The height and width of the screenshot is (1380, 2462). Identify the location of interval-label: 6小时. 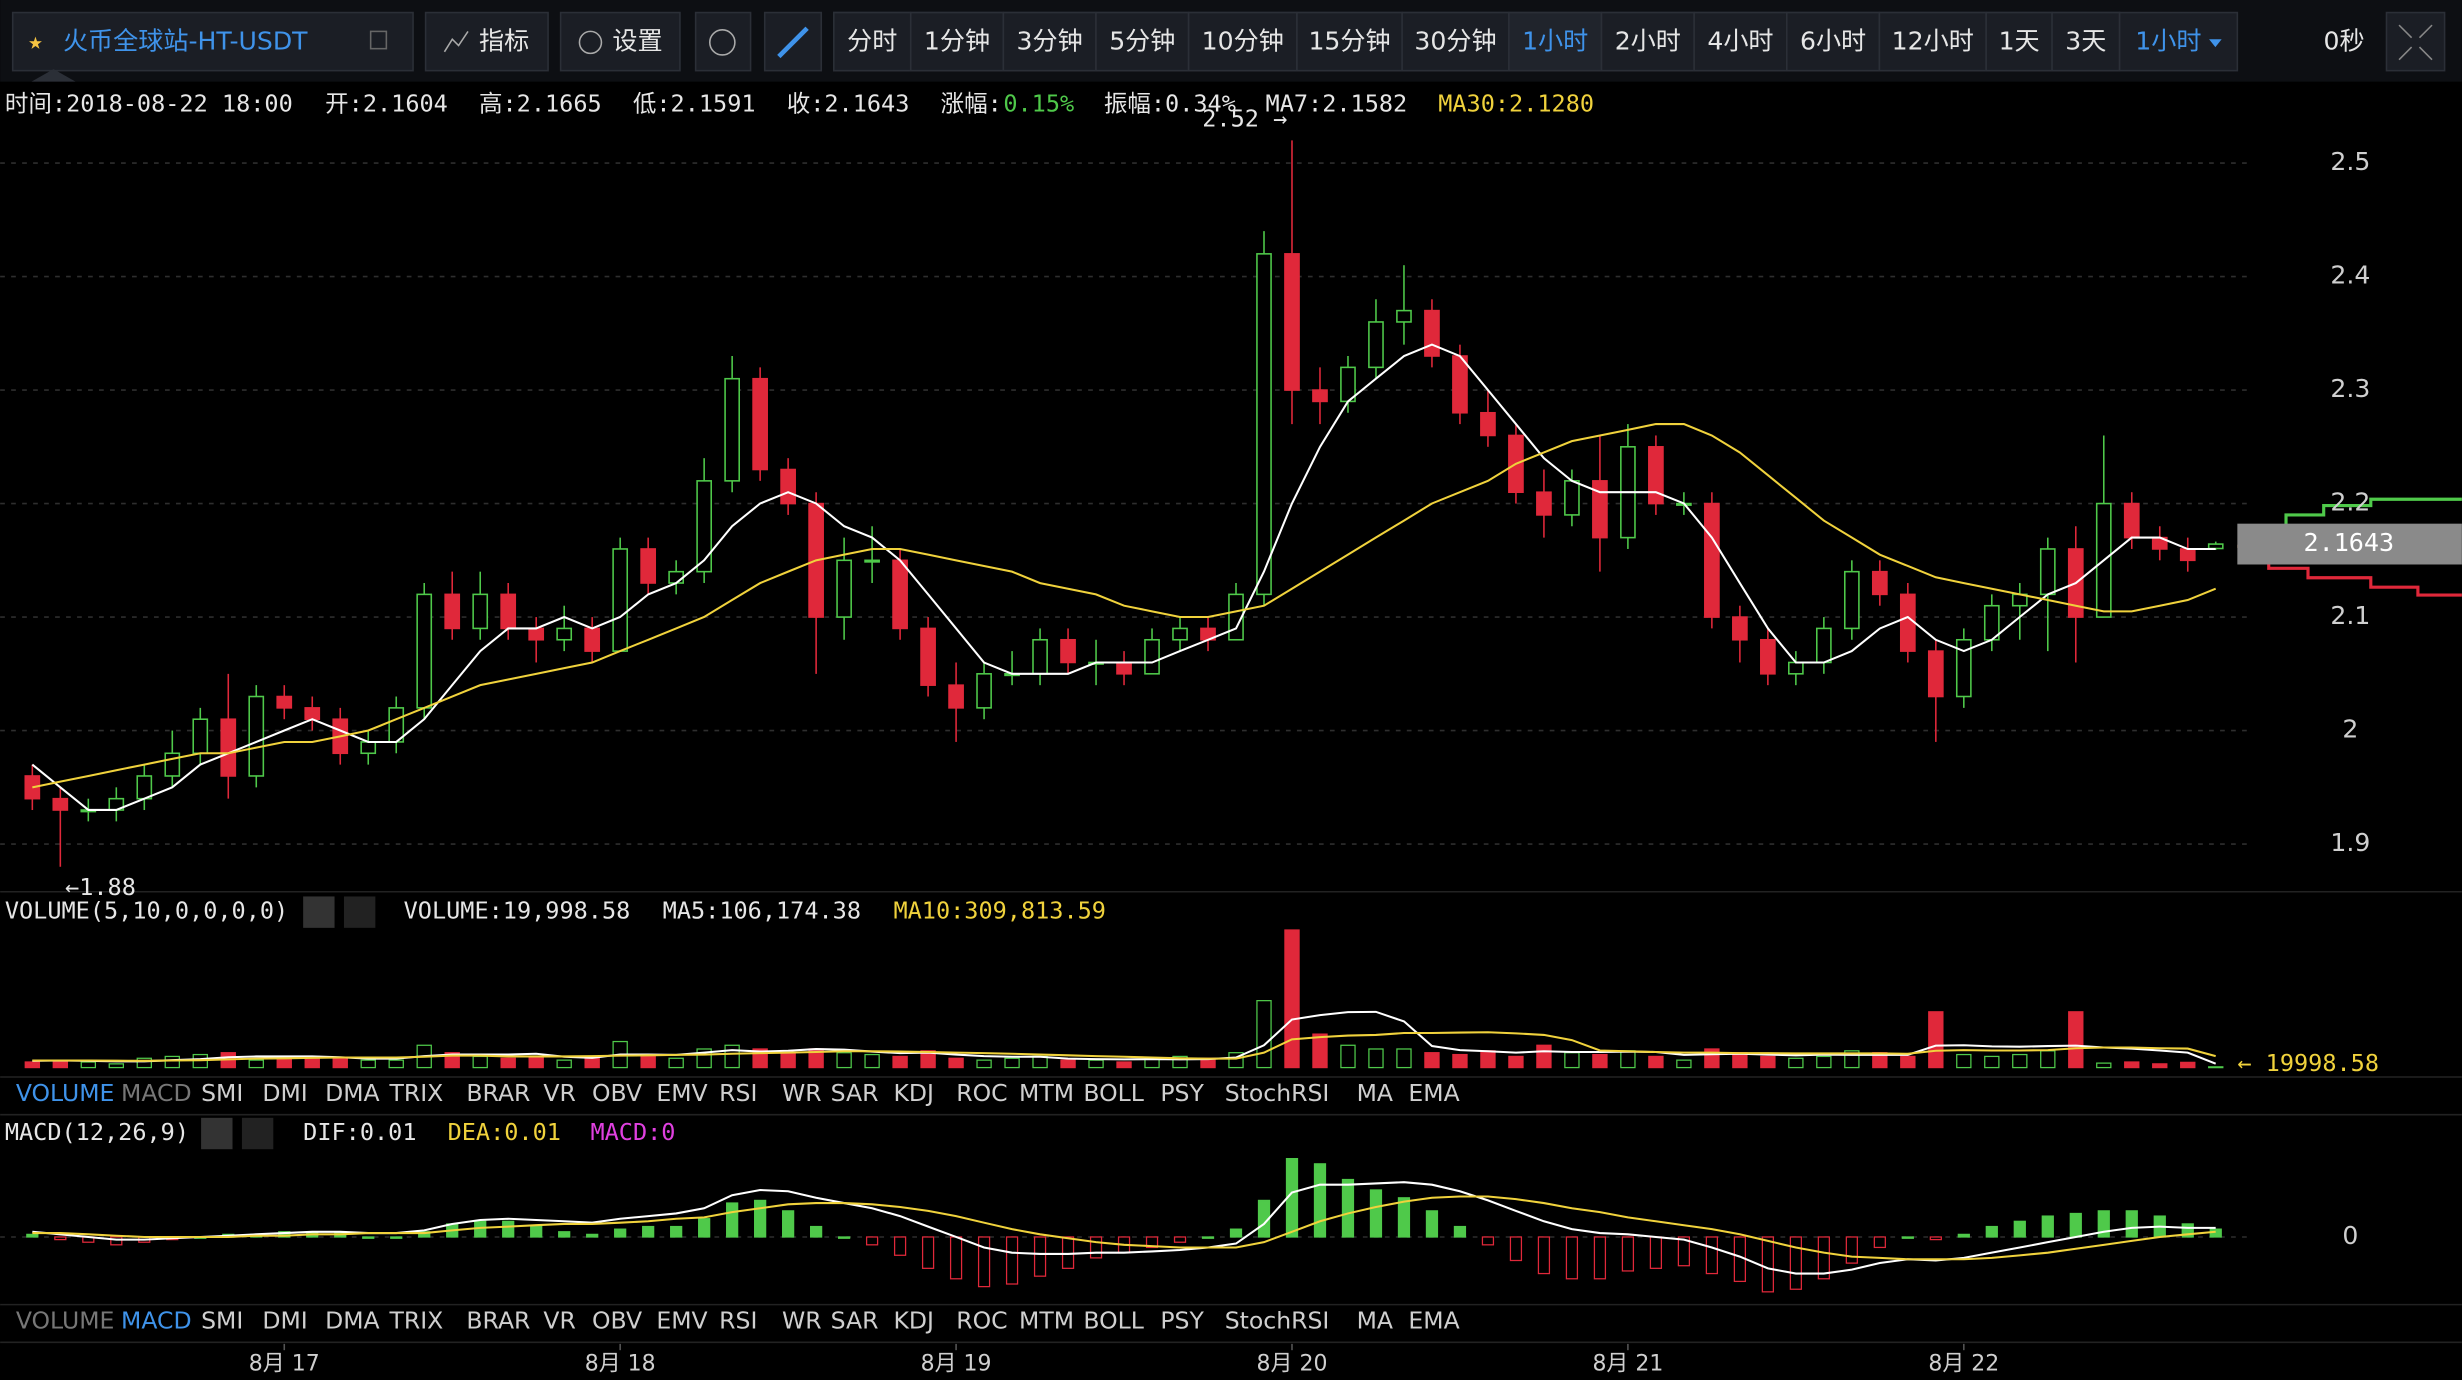
(1833, 40).